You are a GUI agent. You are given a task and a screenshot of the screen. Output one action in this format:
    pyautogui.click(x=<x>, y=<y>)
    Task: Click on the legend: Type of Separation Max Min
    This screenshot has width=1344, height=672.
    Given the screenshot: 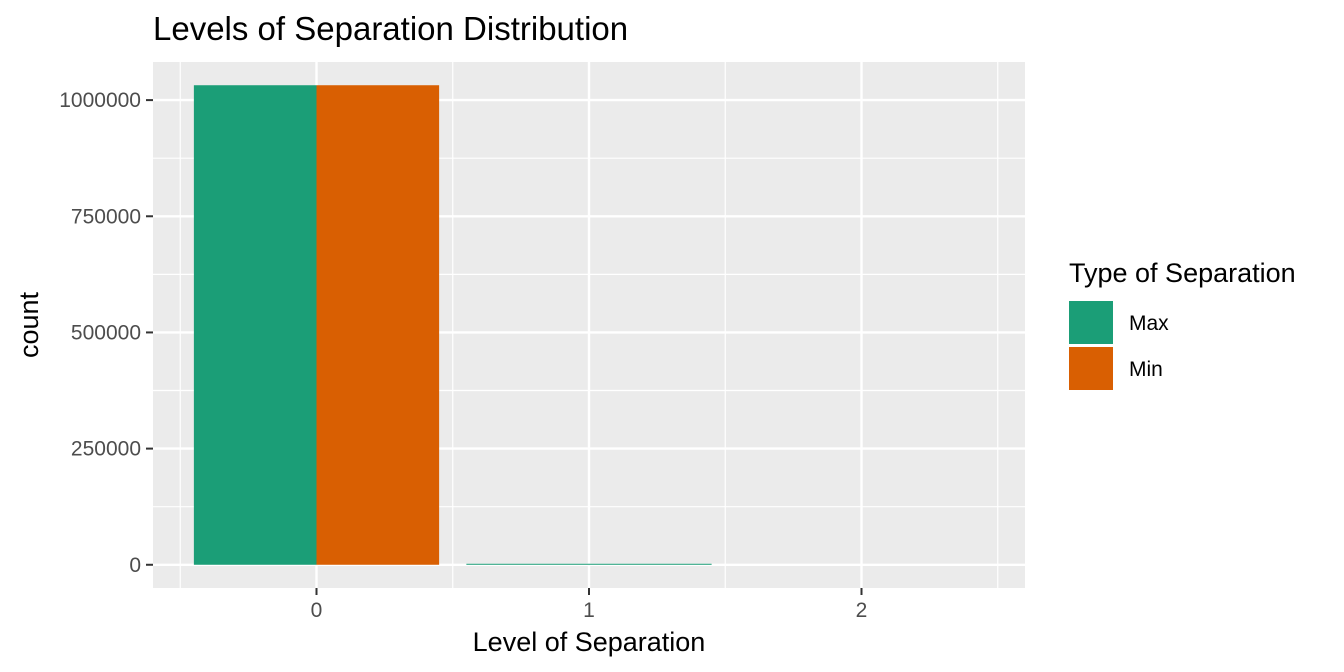 What is the action you would take?
    pyautogui.click(x=1182, y=324)
    